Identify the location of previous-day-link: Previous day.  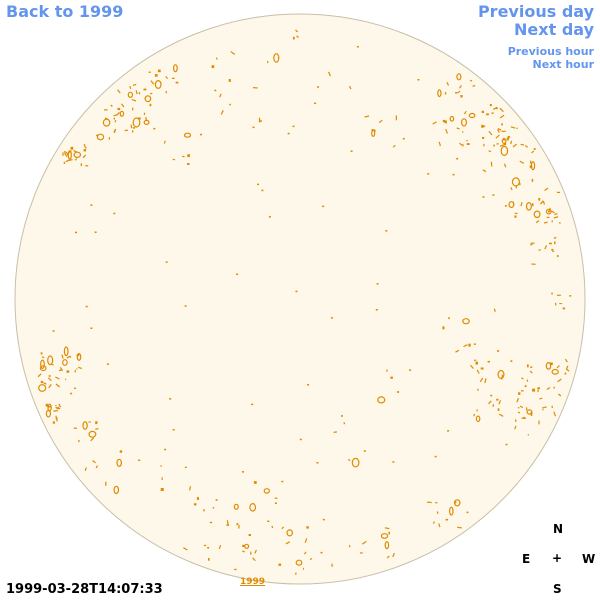
(535, 11).